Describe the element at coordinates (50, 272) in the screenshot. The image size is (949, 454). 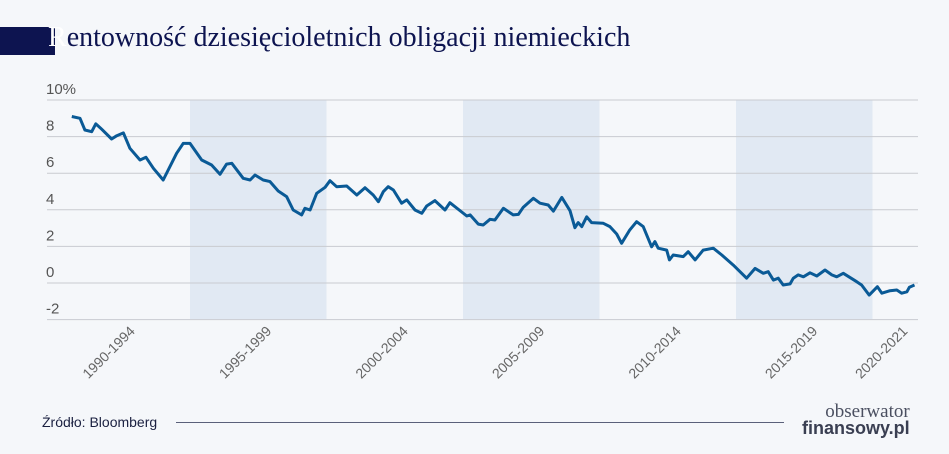
I see `y-tick-label: 0` at that location.